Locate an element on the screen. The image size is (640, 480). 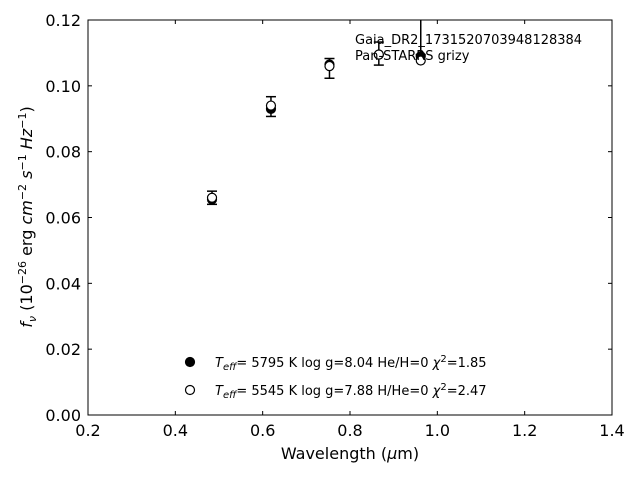
x-axis-label: Wavelength (μm) is located at coordinates (350, 453).